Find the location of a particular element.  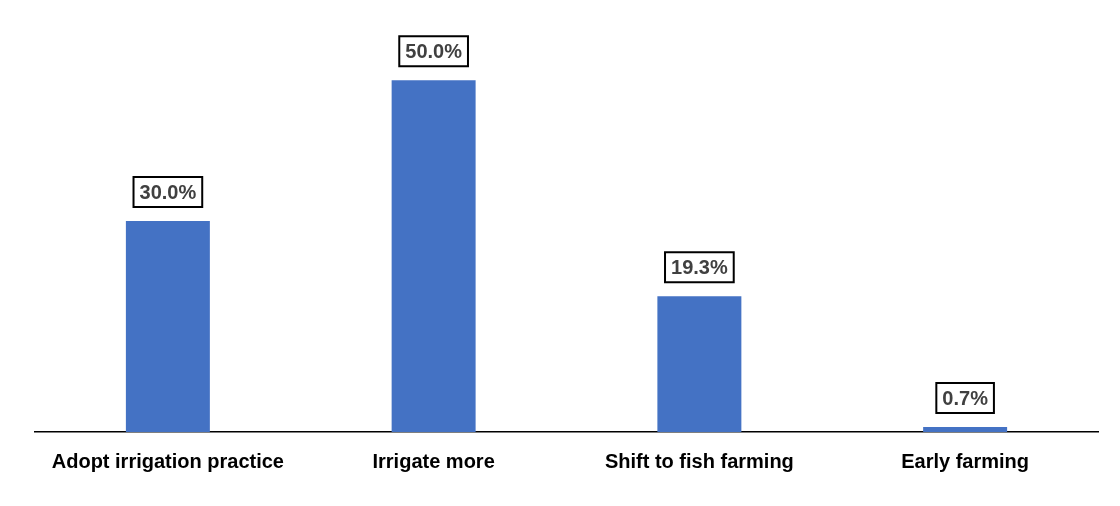

x-tick-label: Adopt irrigation practice is located at coordinates (167, 460).